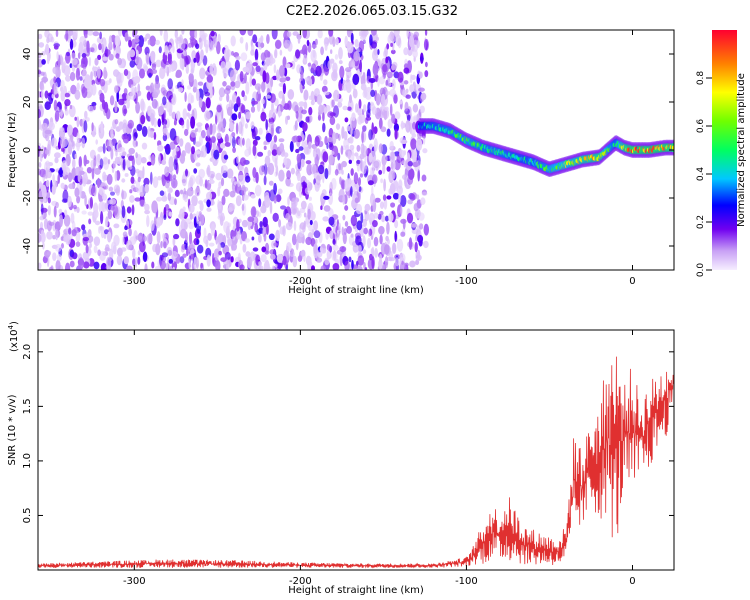  I want to click on snr-y-label: SNR (10 * v/v), so click(12, 429).